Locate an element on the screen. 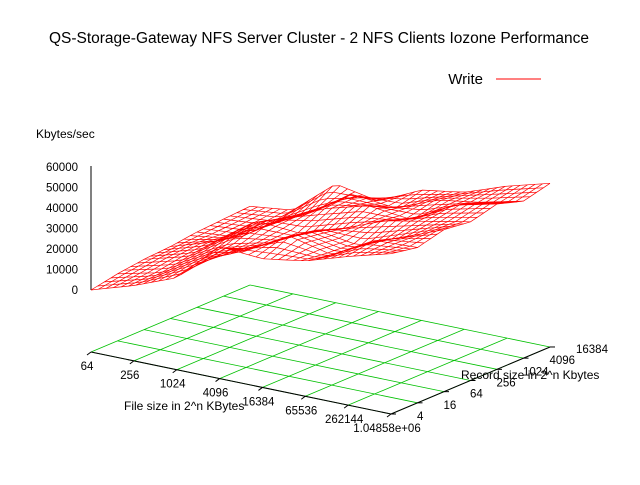  z-tick-label: 30000 is located at coordinates (62, 230).